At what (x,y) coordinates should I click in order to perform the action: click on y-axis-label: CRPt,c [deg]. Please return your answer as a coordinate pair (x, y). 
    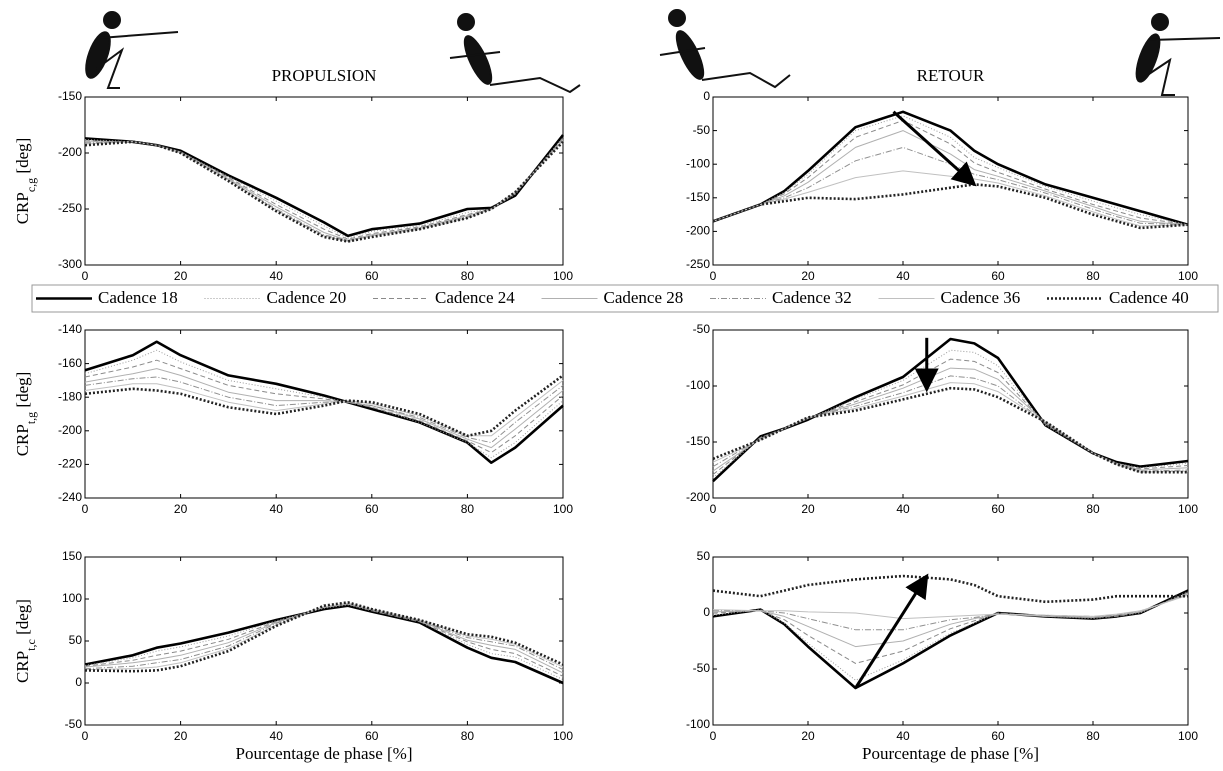
    Looking at the image, I should click on (25, 641).